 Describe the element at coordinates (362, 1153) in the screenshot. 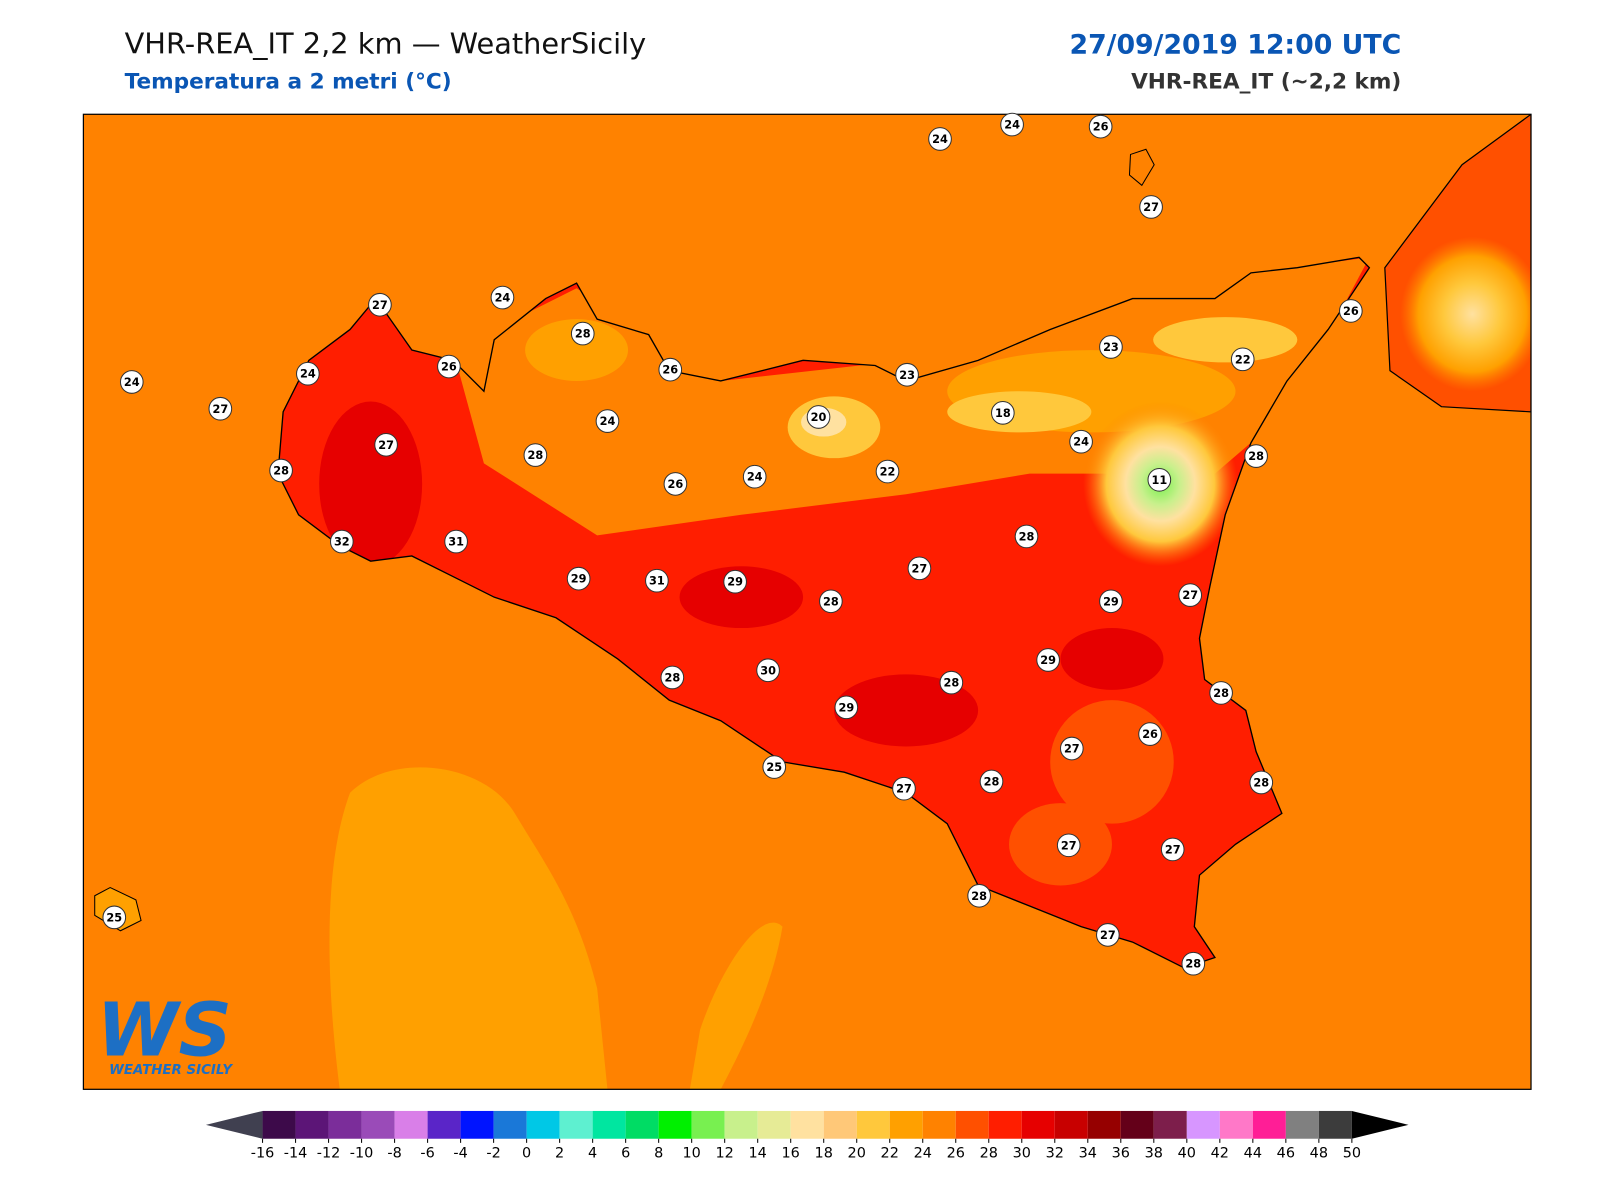

I see `colorbar-tick-label: -10` at that location.